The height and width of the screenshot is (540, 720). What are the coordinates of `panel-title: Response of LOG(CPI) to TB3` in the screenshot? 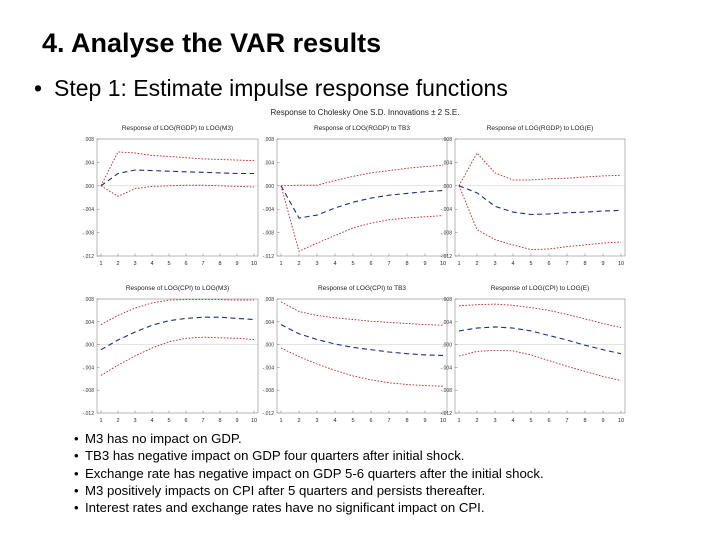 It's located at (362, 288).